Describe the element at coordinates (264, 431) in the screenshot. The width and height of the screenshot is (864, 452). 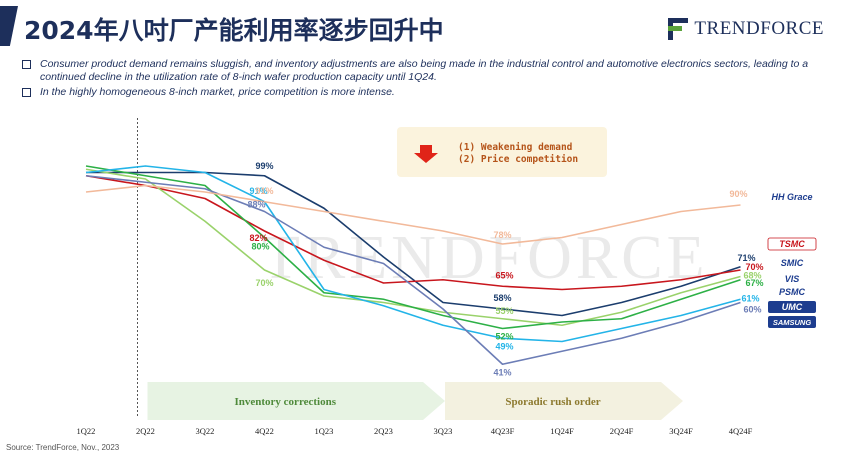
I see `x-tick-label: 4Q22` at that location.